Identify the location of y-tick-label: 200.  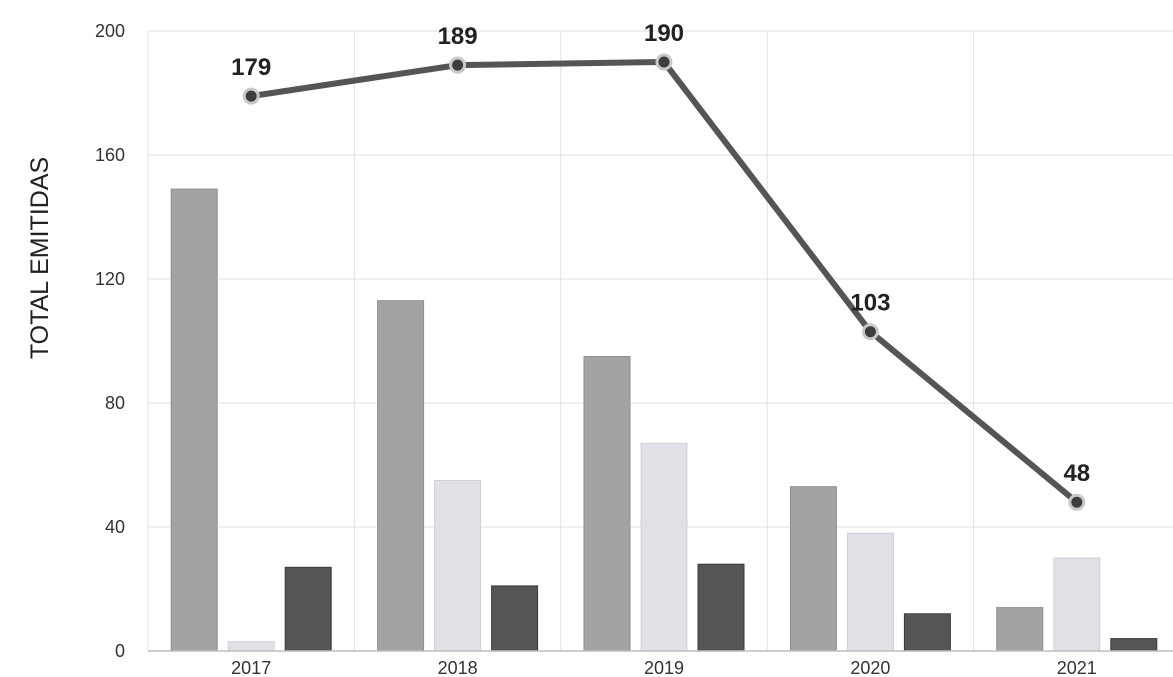
(110, 31).